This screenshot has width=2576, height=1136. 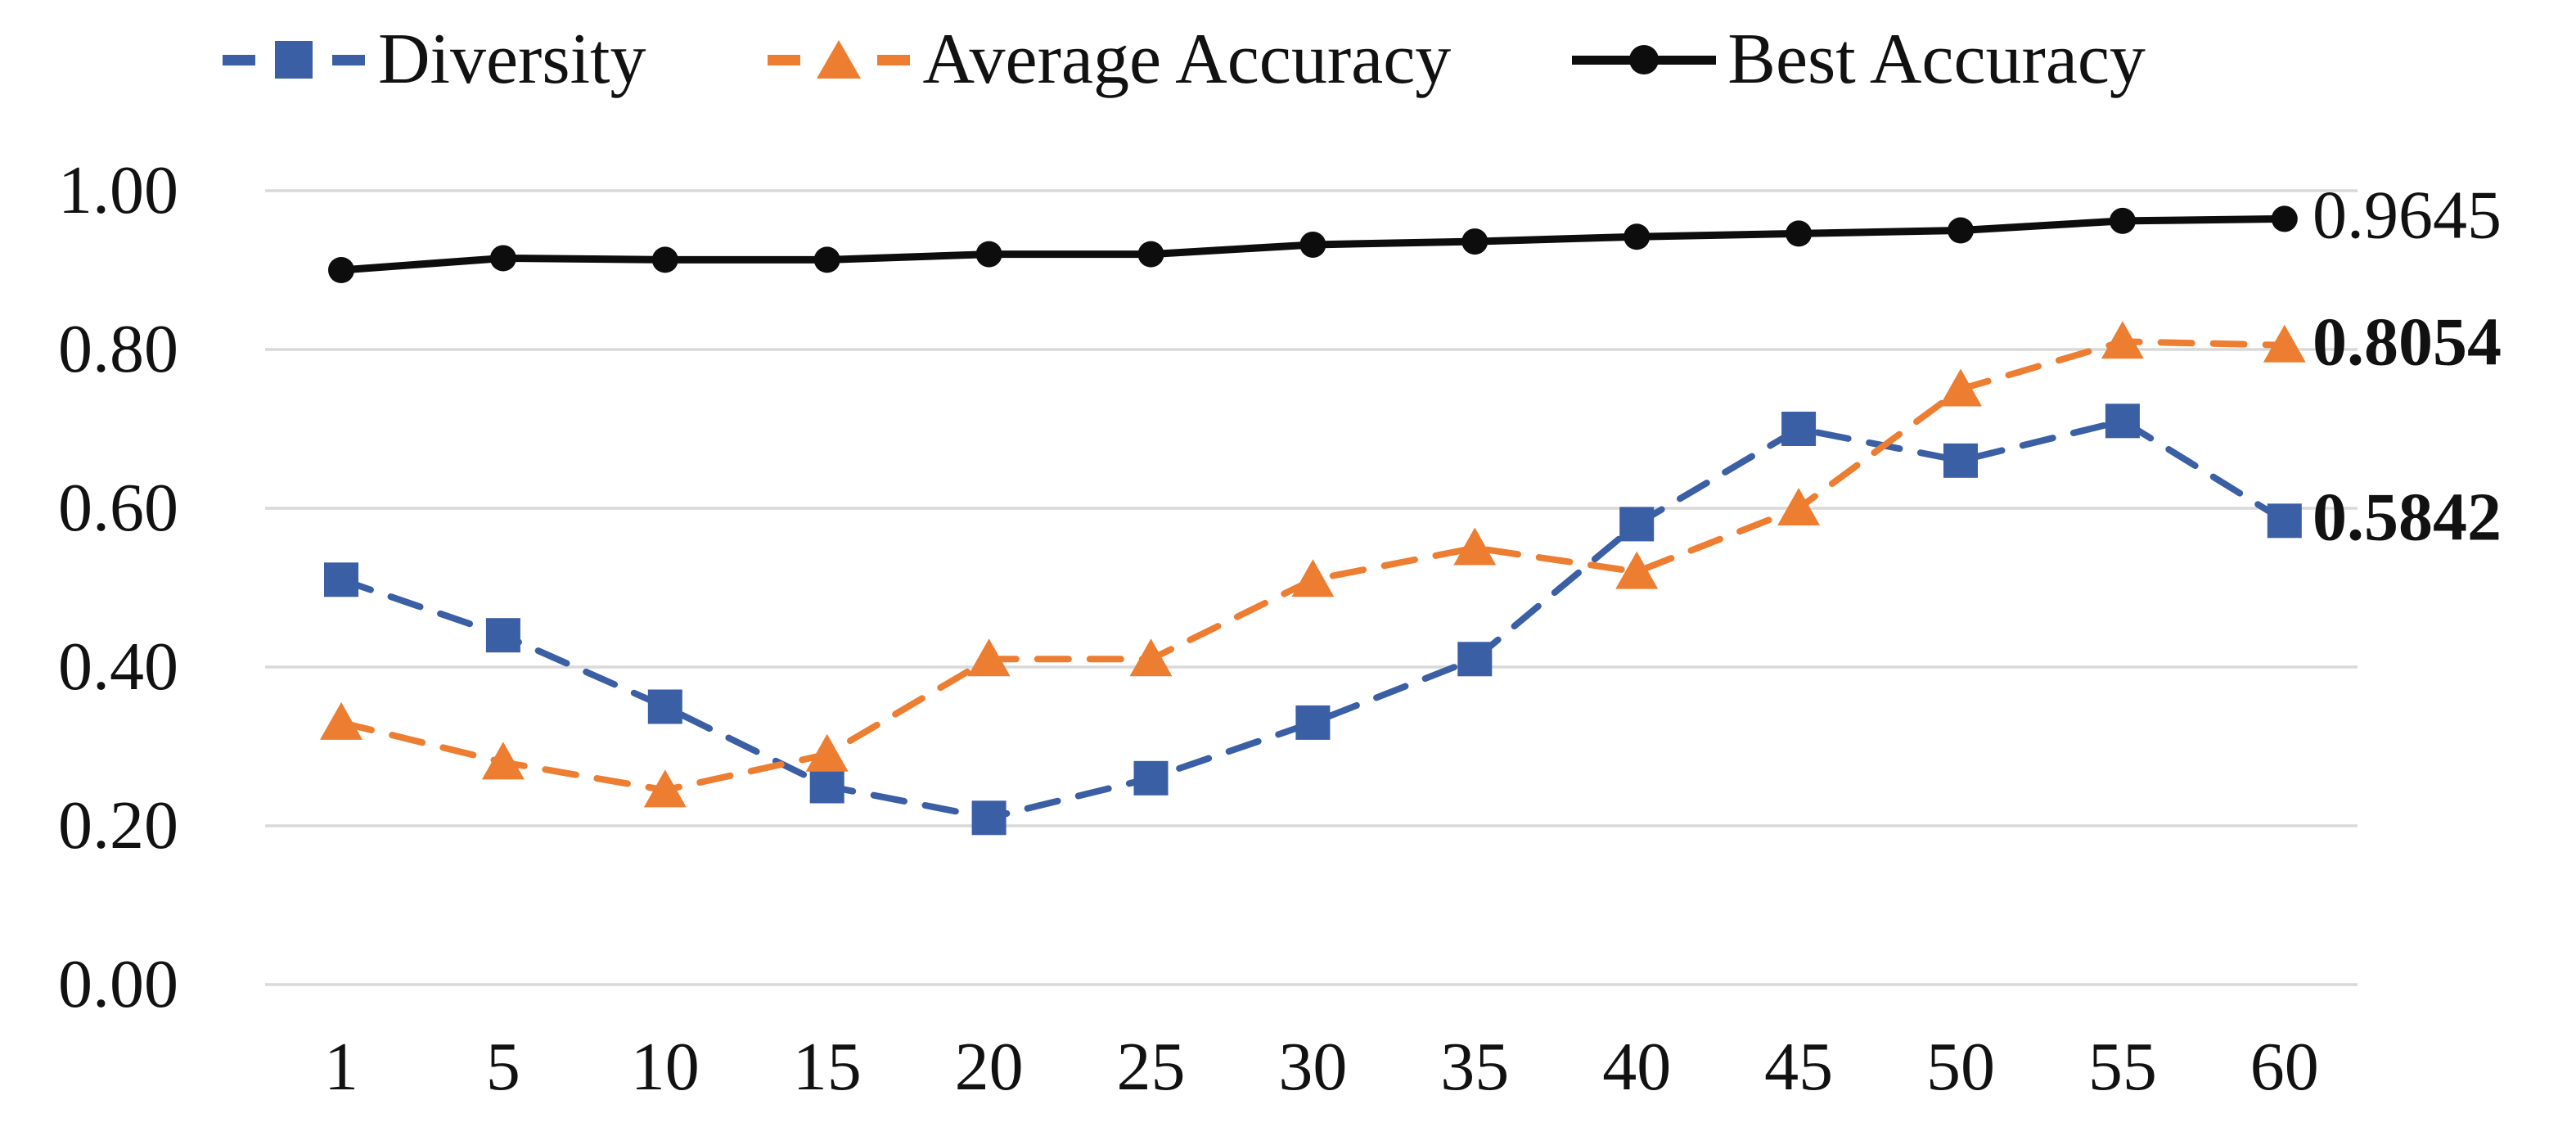 What do you see at coordinates (2284, 1067) in the screenshot?
I see `x-tick-label: 60` at bounding box center [2284, 1067].